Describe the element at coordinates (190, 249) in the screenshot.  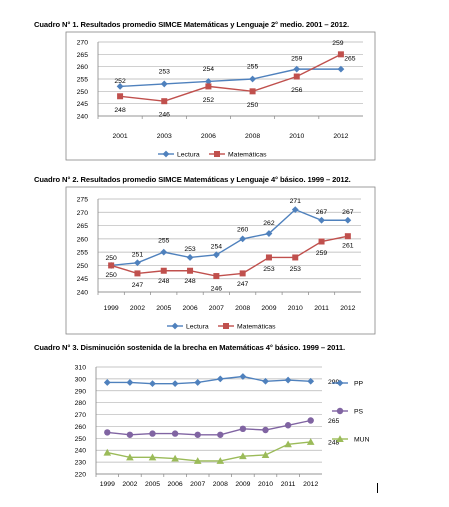
I see `chart-2-series-1-data-label: 253` at that location.